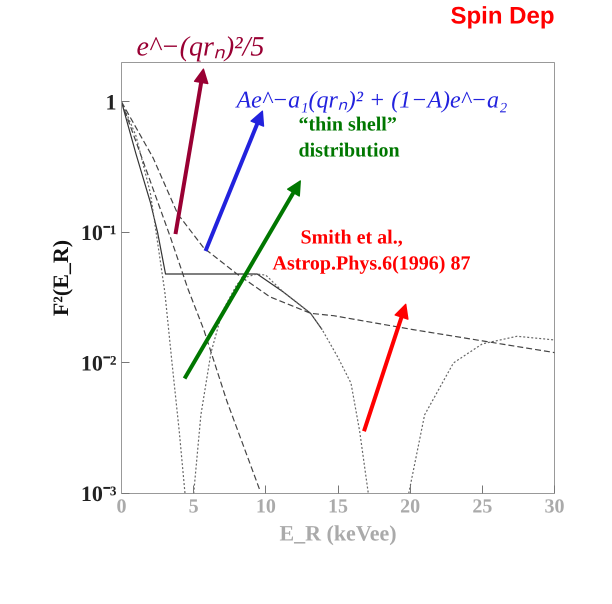  What do you see at coordinates (98, 493) in the screenshot?
I see `y-tick-label: 10⁻³` at bounding box center [98, 493].